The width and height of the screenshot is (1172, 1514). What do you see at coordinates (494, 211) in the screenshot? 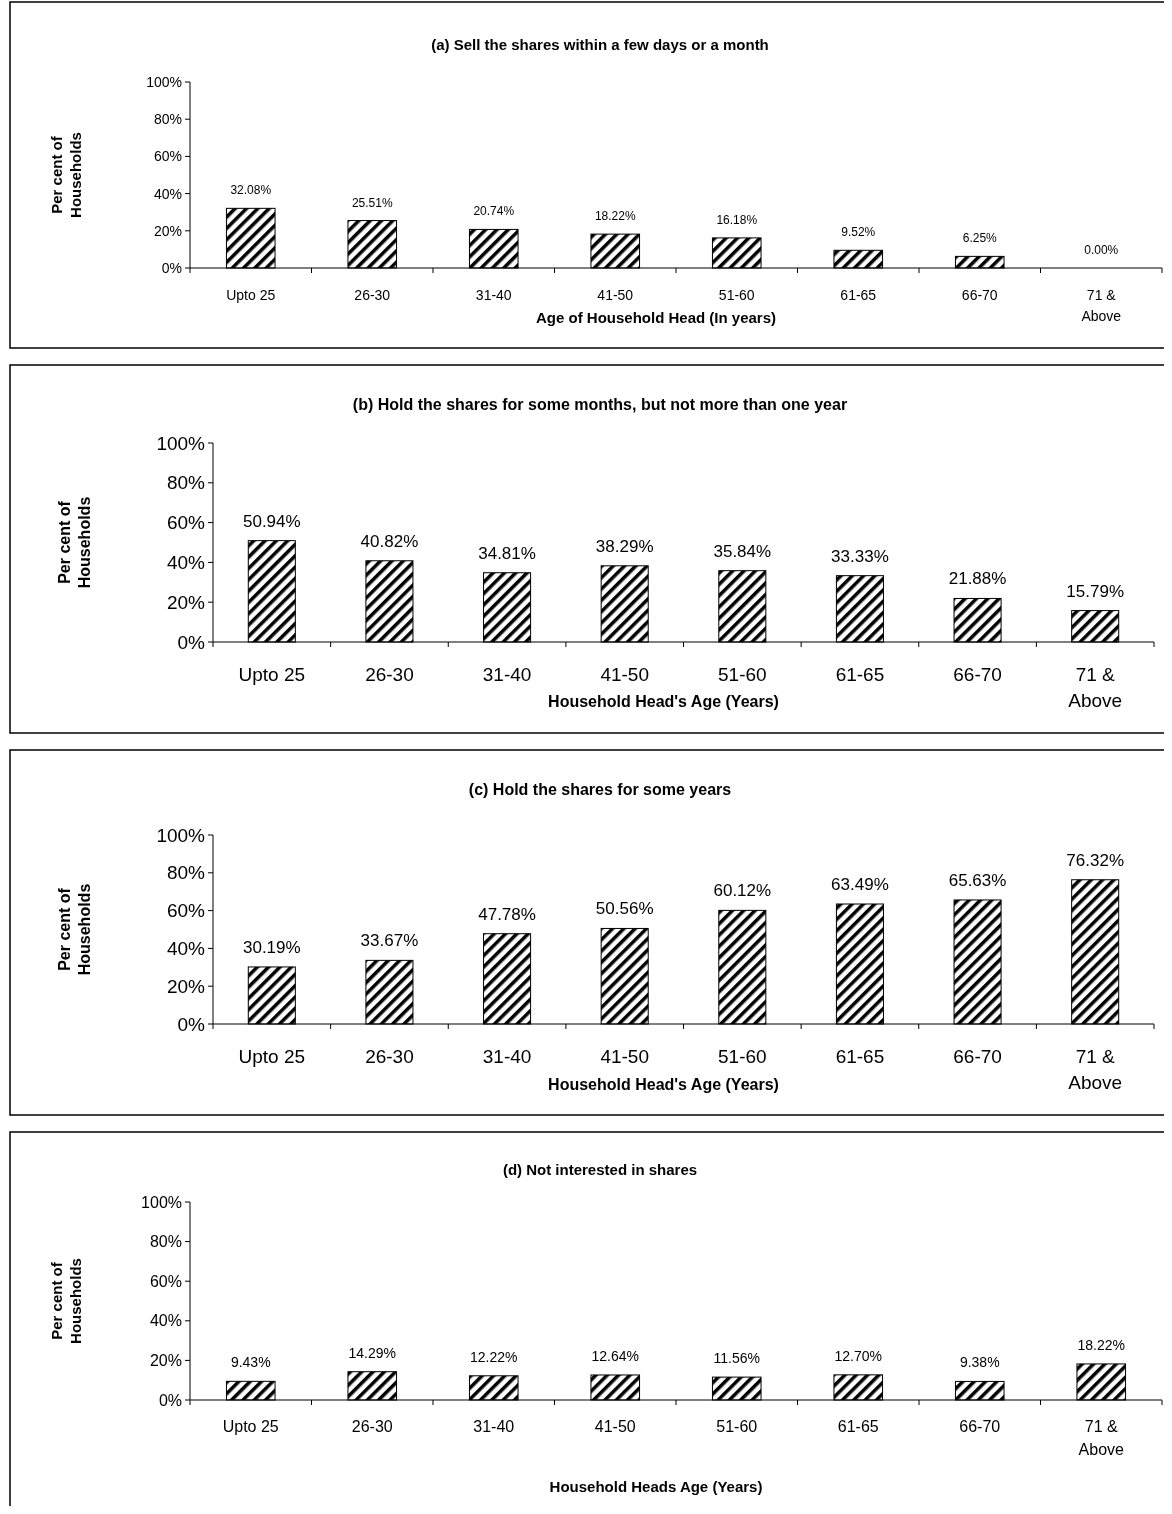
I see `data-label: 20.74%` at bounding box center [494, 211].